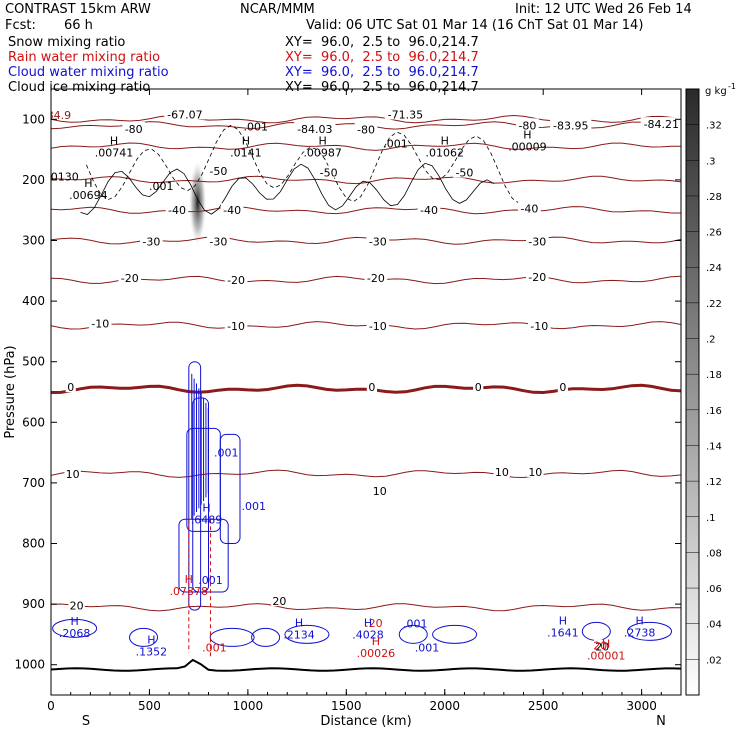 This screenshot has width=740, height=740. Describe the element at coordinates (444, 706) in the screenshot. I see `x-tick-label: 2000` at that location.